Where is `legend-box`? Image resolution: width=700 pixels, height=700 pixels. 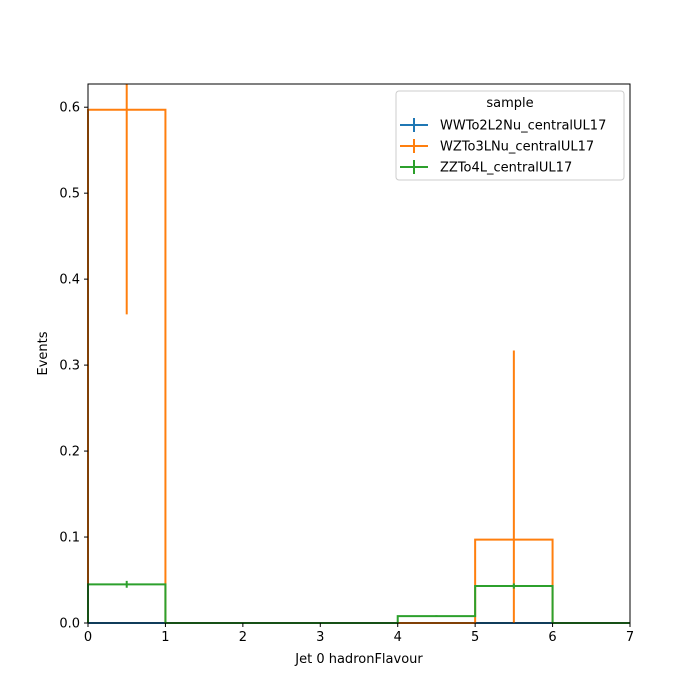
legend-box is located at coordinates (510, 135).